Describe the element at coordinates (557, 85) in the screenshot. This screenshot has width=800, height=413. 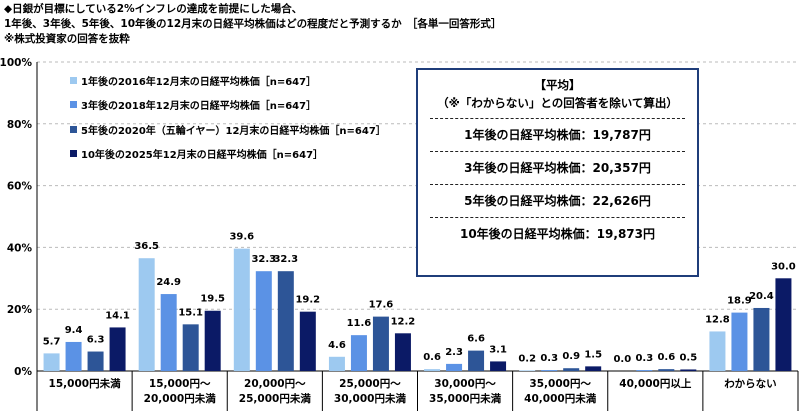
I see `average-title: 【平均】` at that location.